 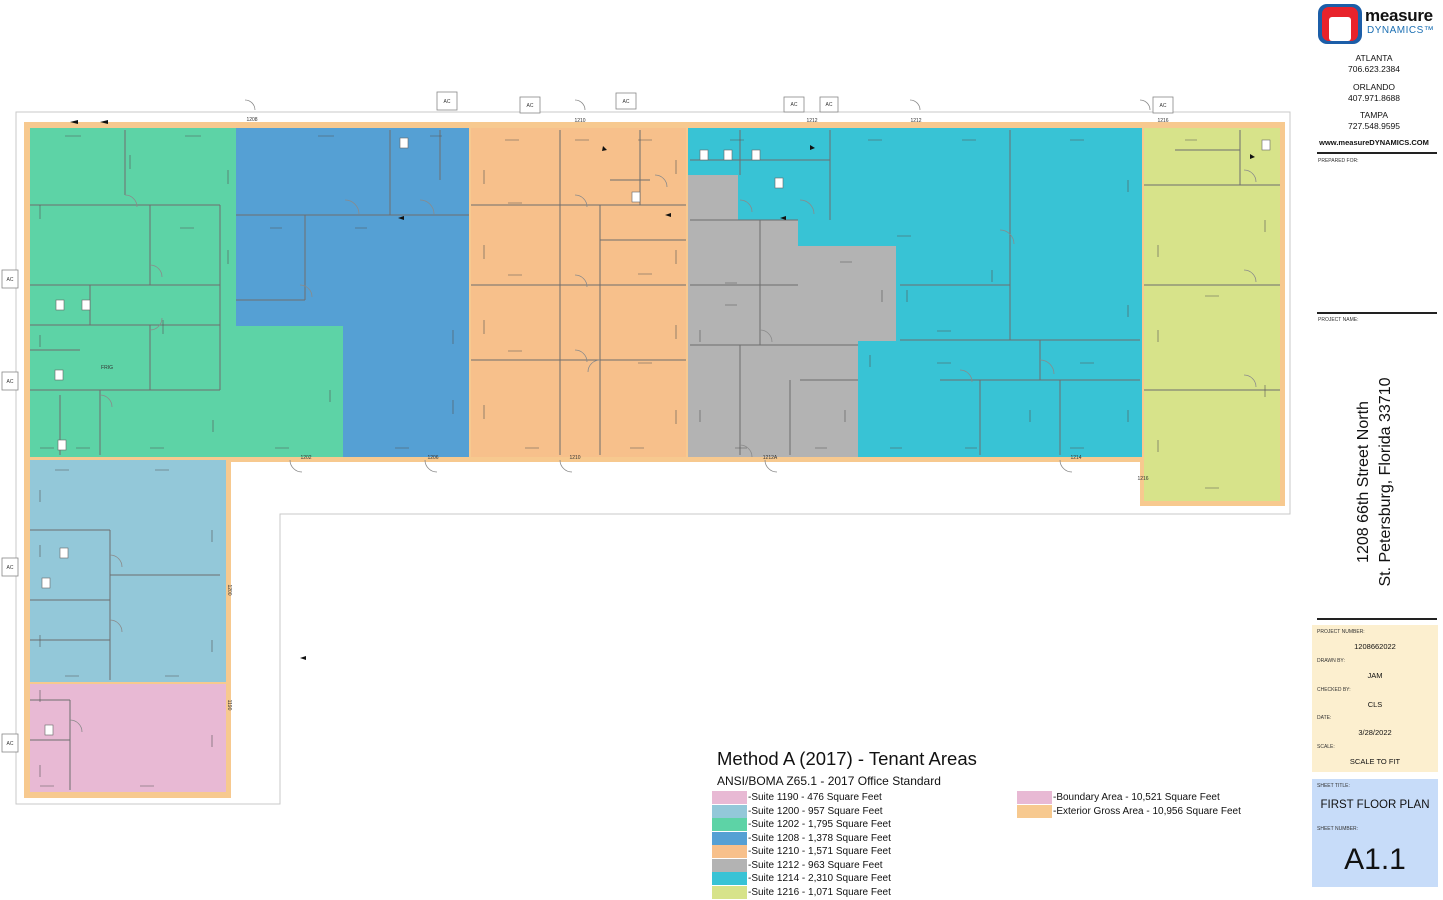 I want to click on legend-label: -Boundary Area - 10,521 Square Feet, so click(x=1136, y=797).